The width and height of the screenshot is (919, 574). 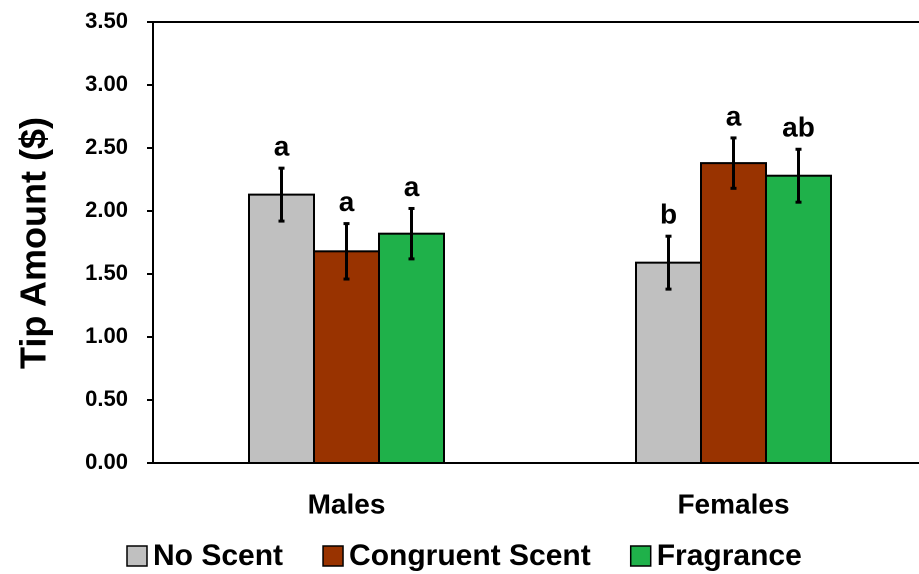 I want to click on y-tick-label: 0.00, so click(x=106, y=461).